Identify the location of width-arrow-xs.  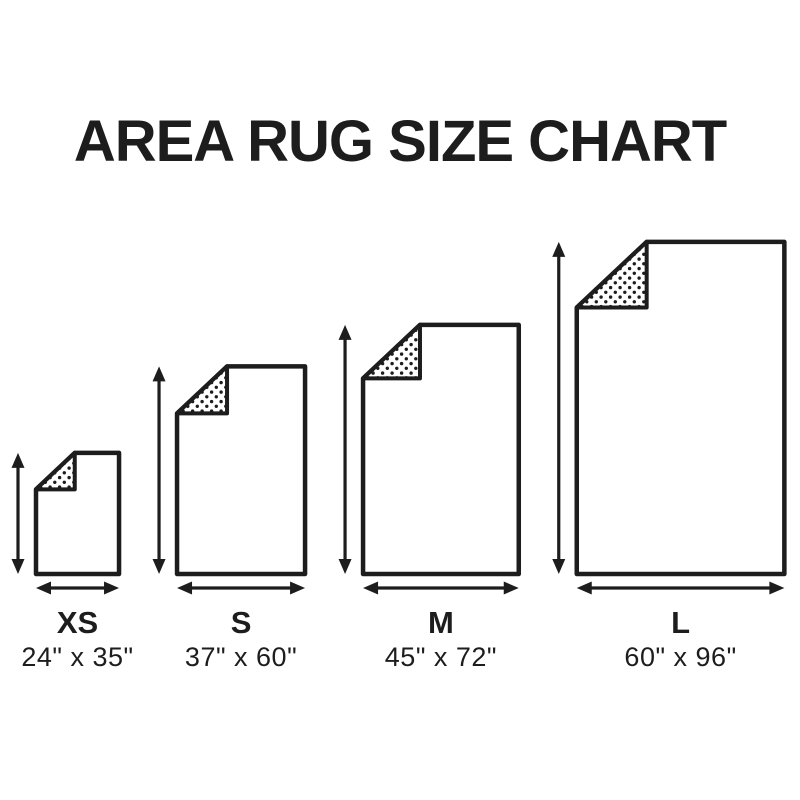
(78, 588).